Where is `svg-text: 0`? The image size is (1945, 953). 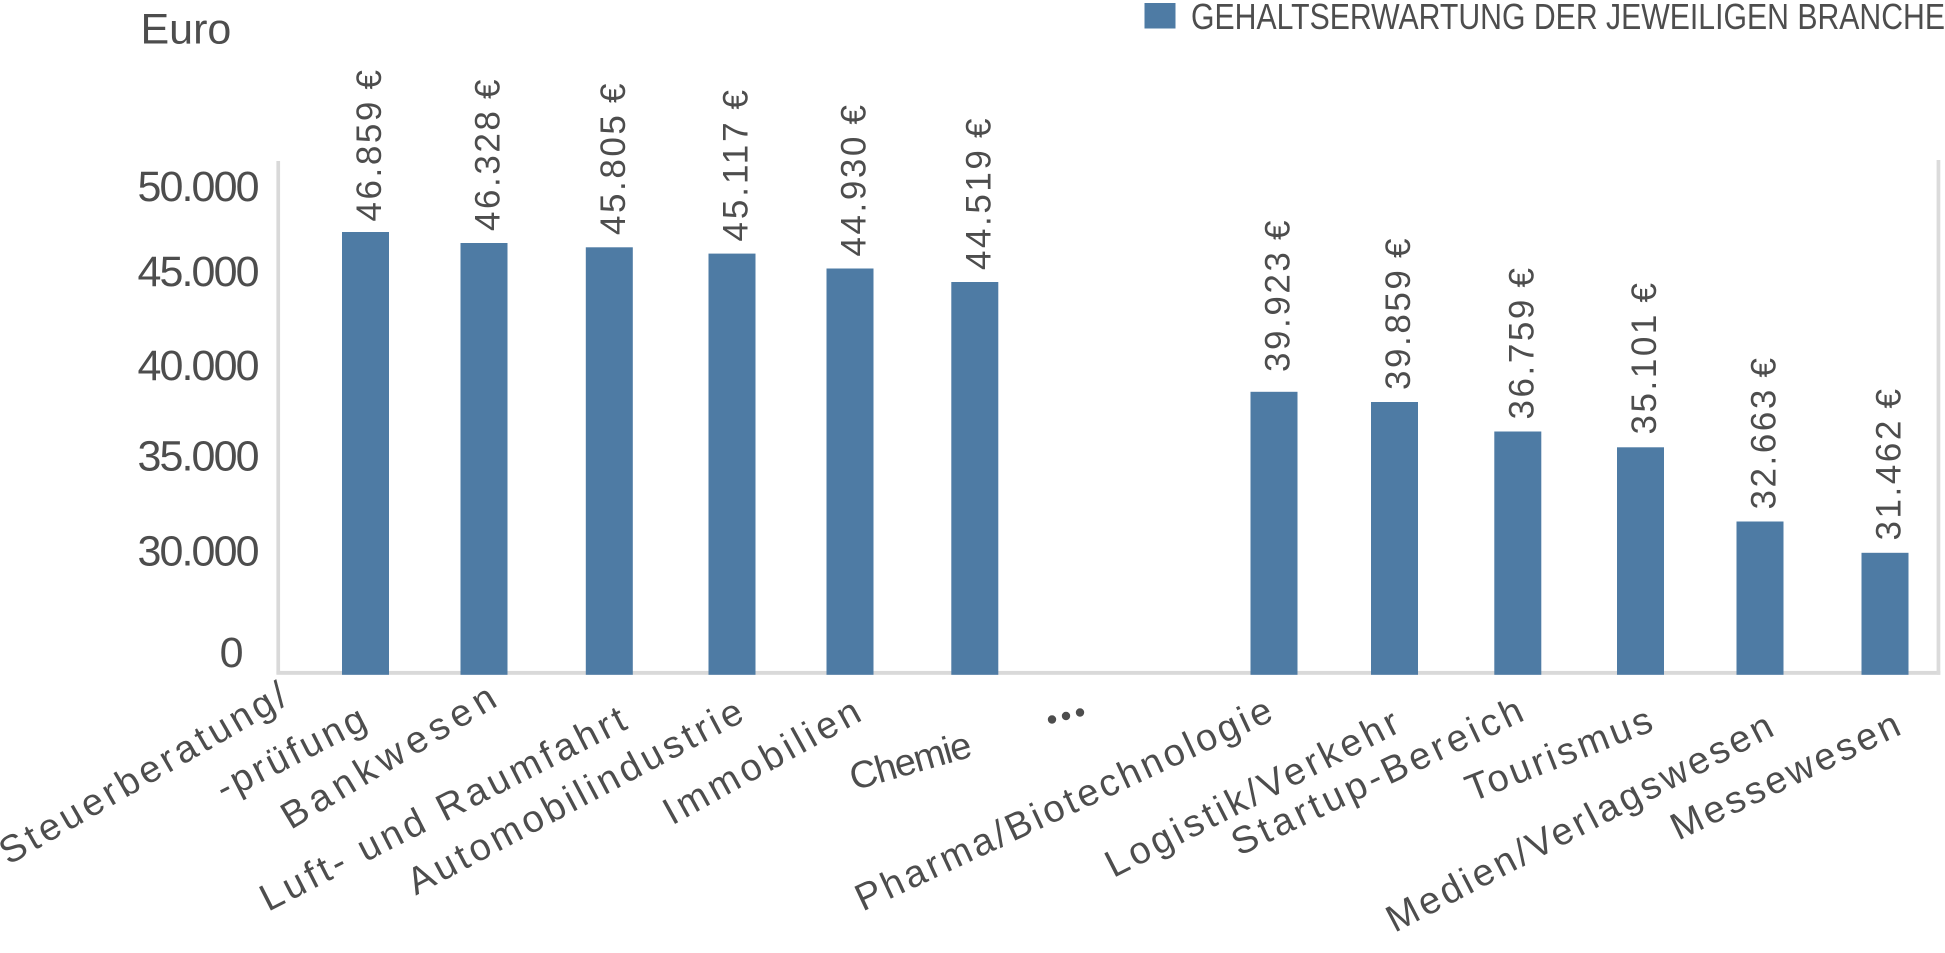 svg-text: 0 is located at coordinates (232, 653).